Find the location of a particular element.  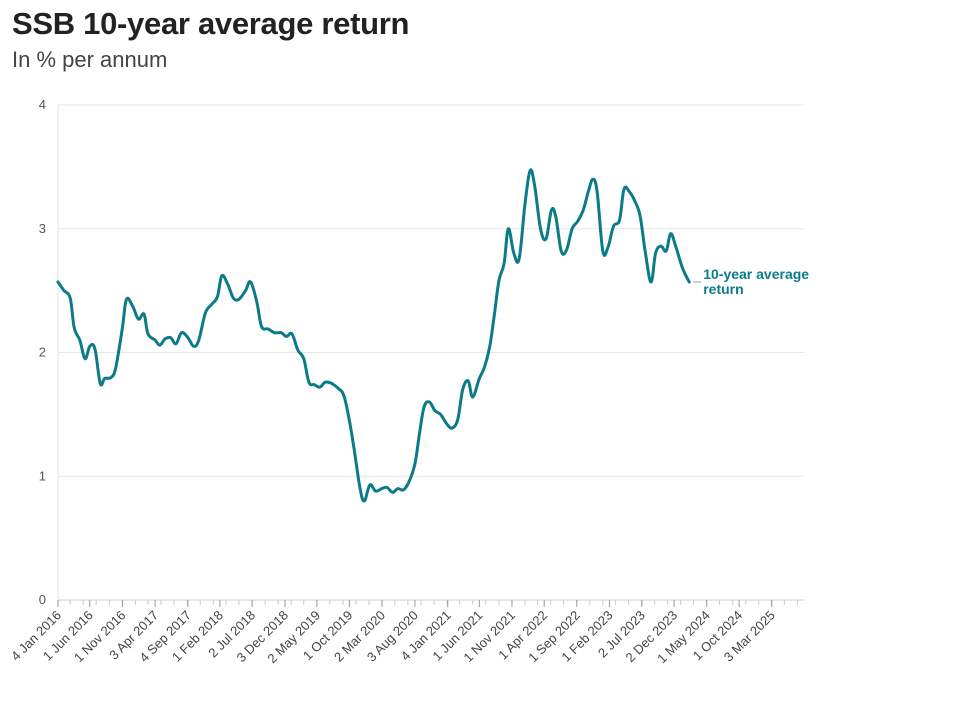

chart-title: SSB 10-year average return is located at coordinates (211, 23).